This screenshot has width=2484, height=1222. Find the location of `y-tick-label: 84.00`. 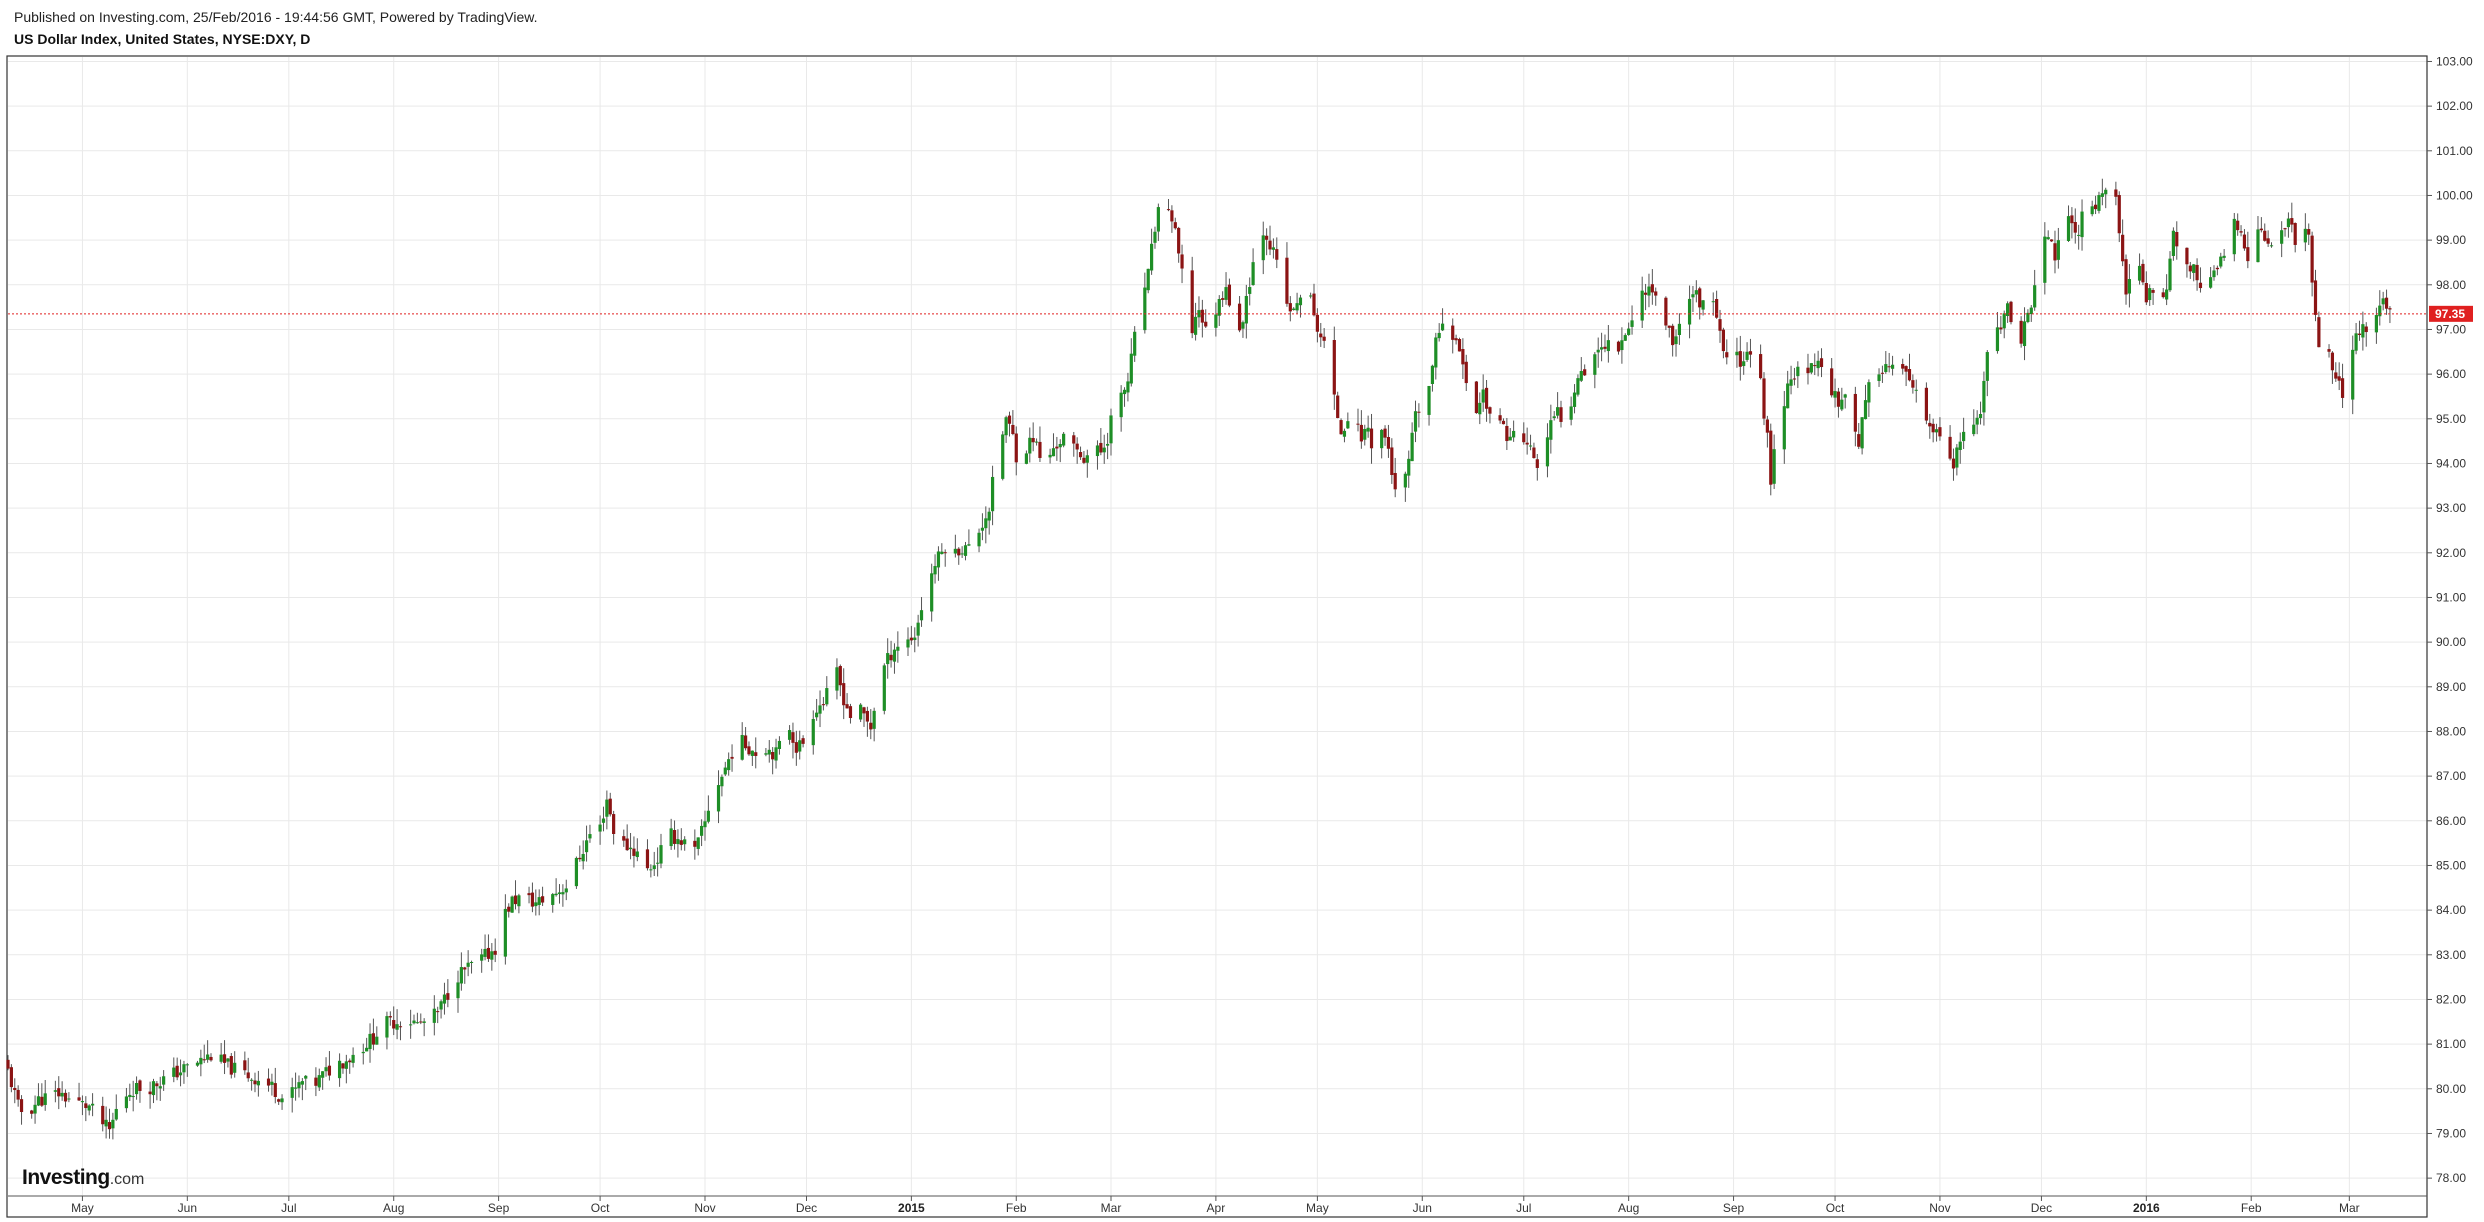

y-tick-label: 84.00 is located at coordinates (2451, 910).